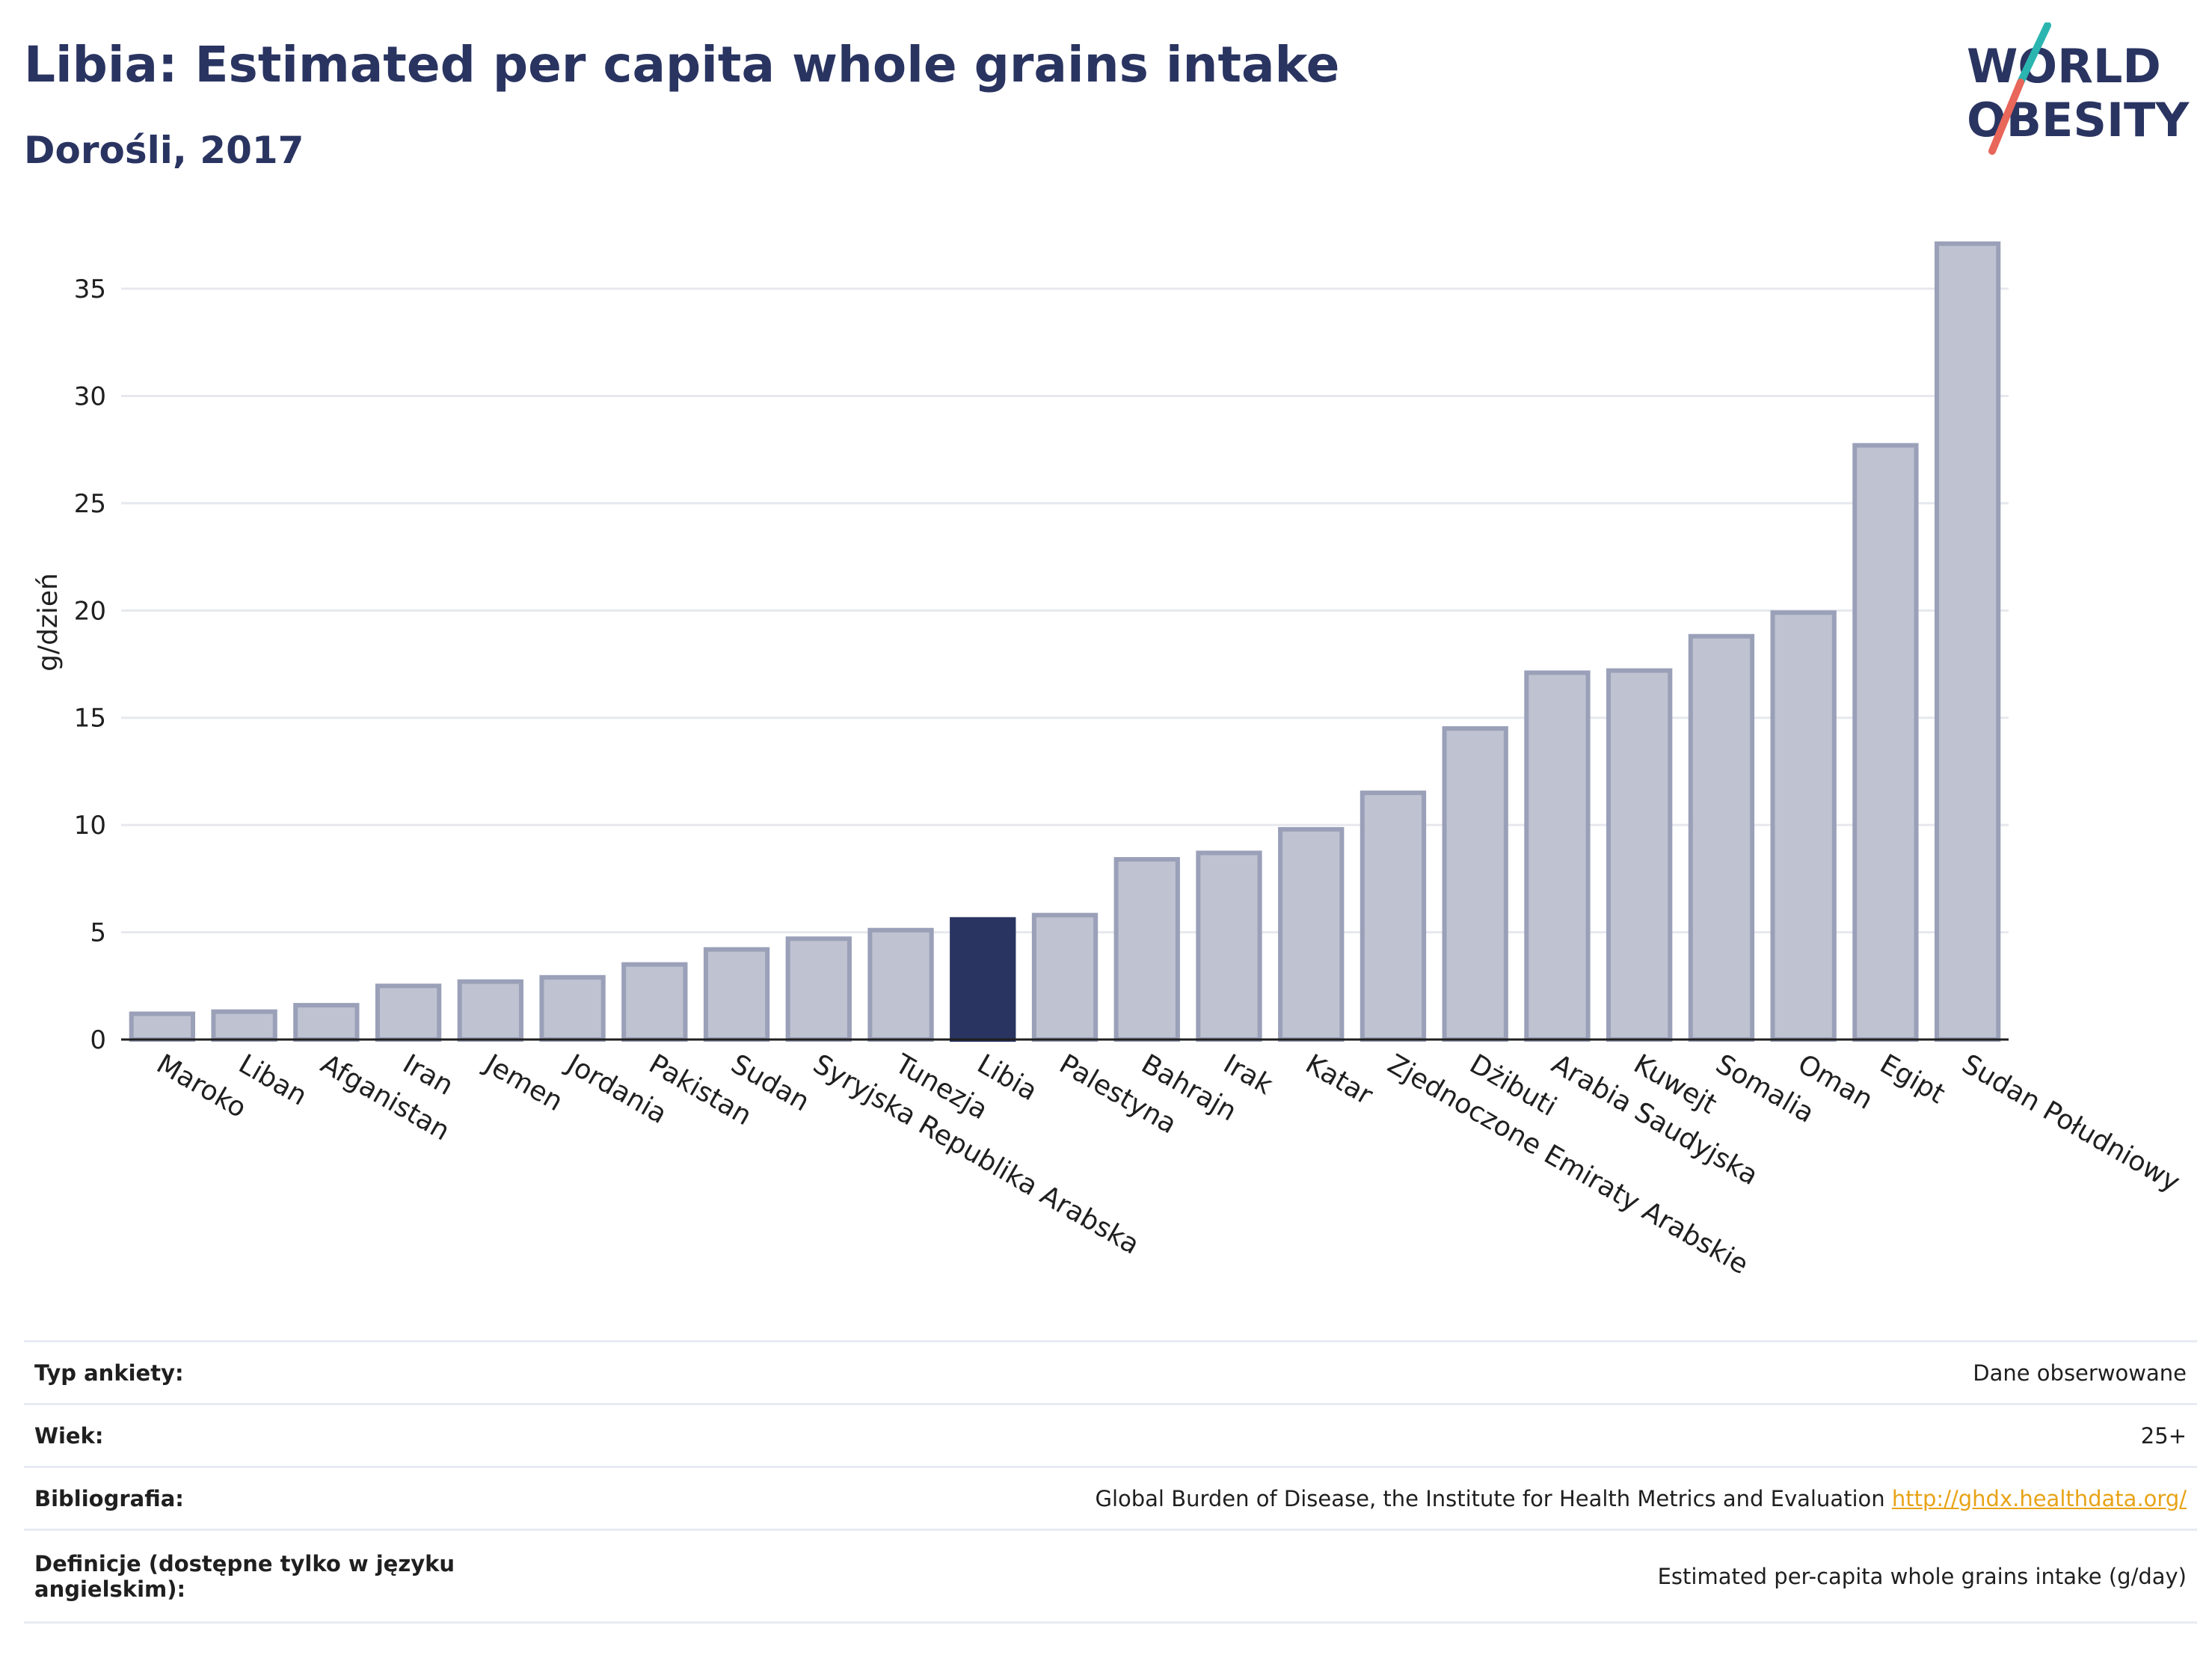  What do you see at coordinates (90, 504) in the screenshot?
I see `y-tick-label: 25` at bounding box center [90, 504].